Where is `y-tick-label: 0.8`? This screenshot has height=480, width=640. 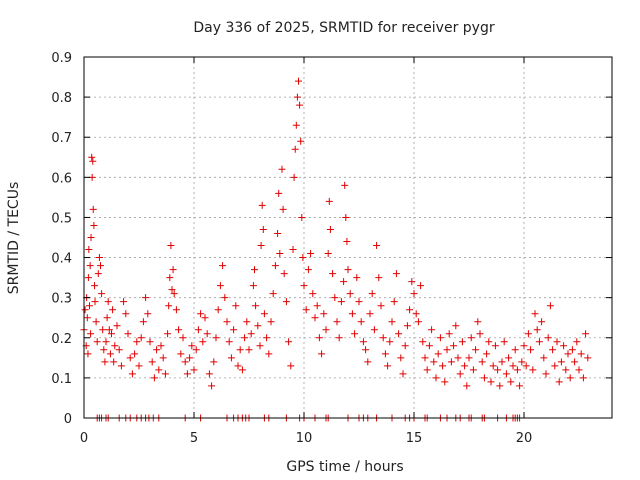
y-tick-label: 0.8 is located at coordinates (61, 98).